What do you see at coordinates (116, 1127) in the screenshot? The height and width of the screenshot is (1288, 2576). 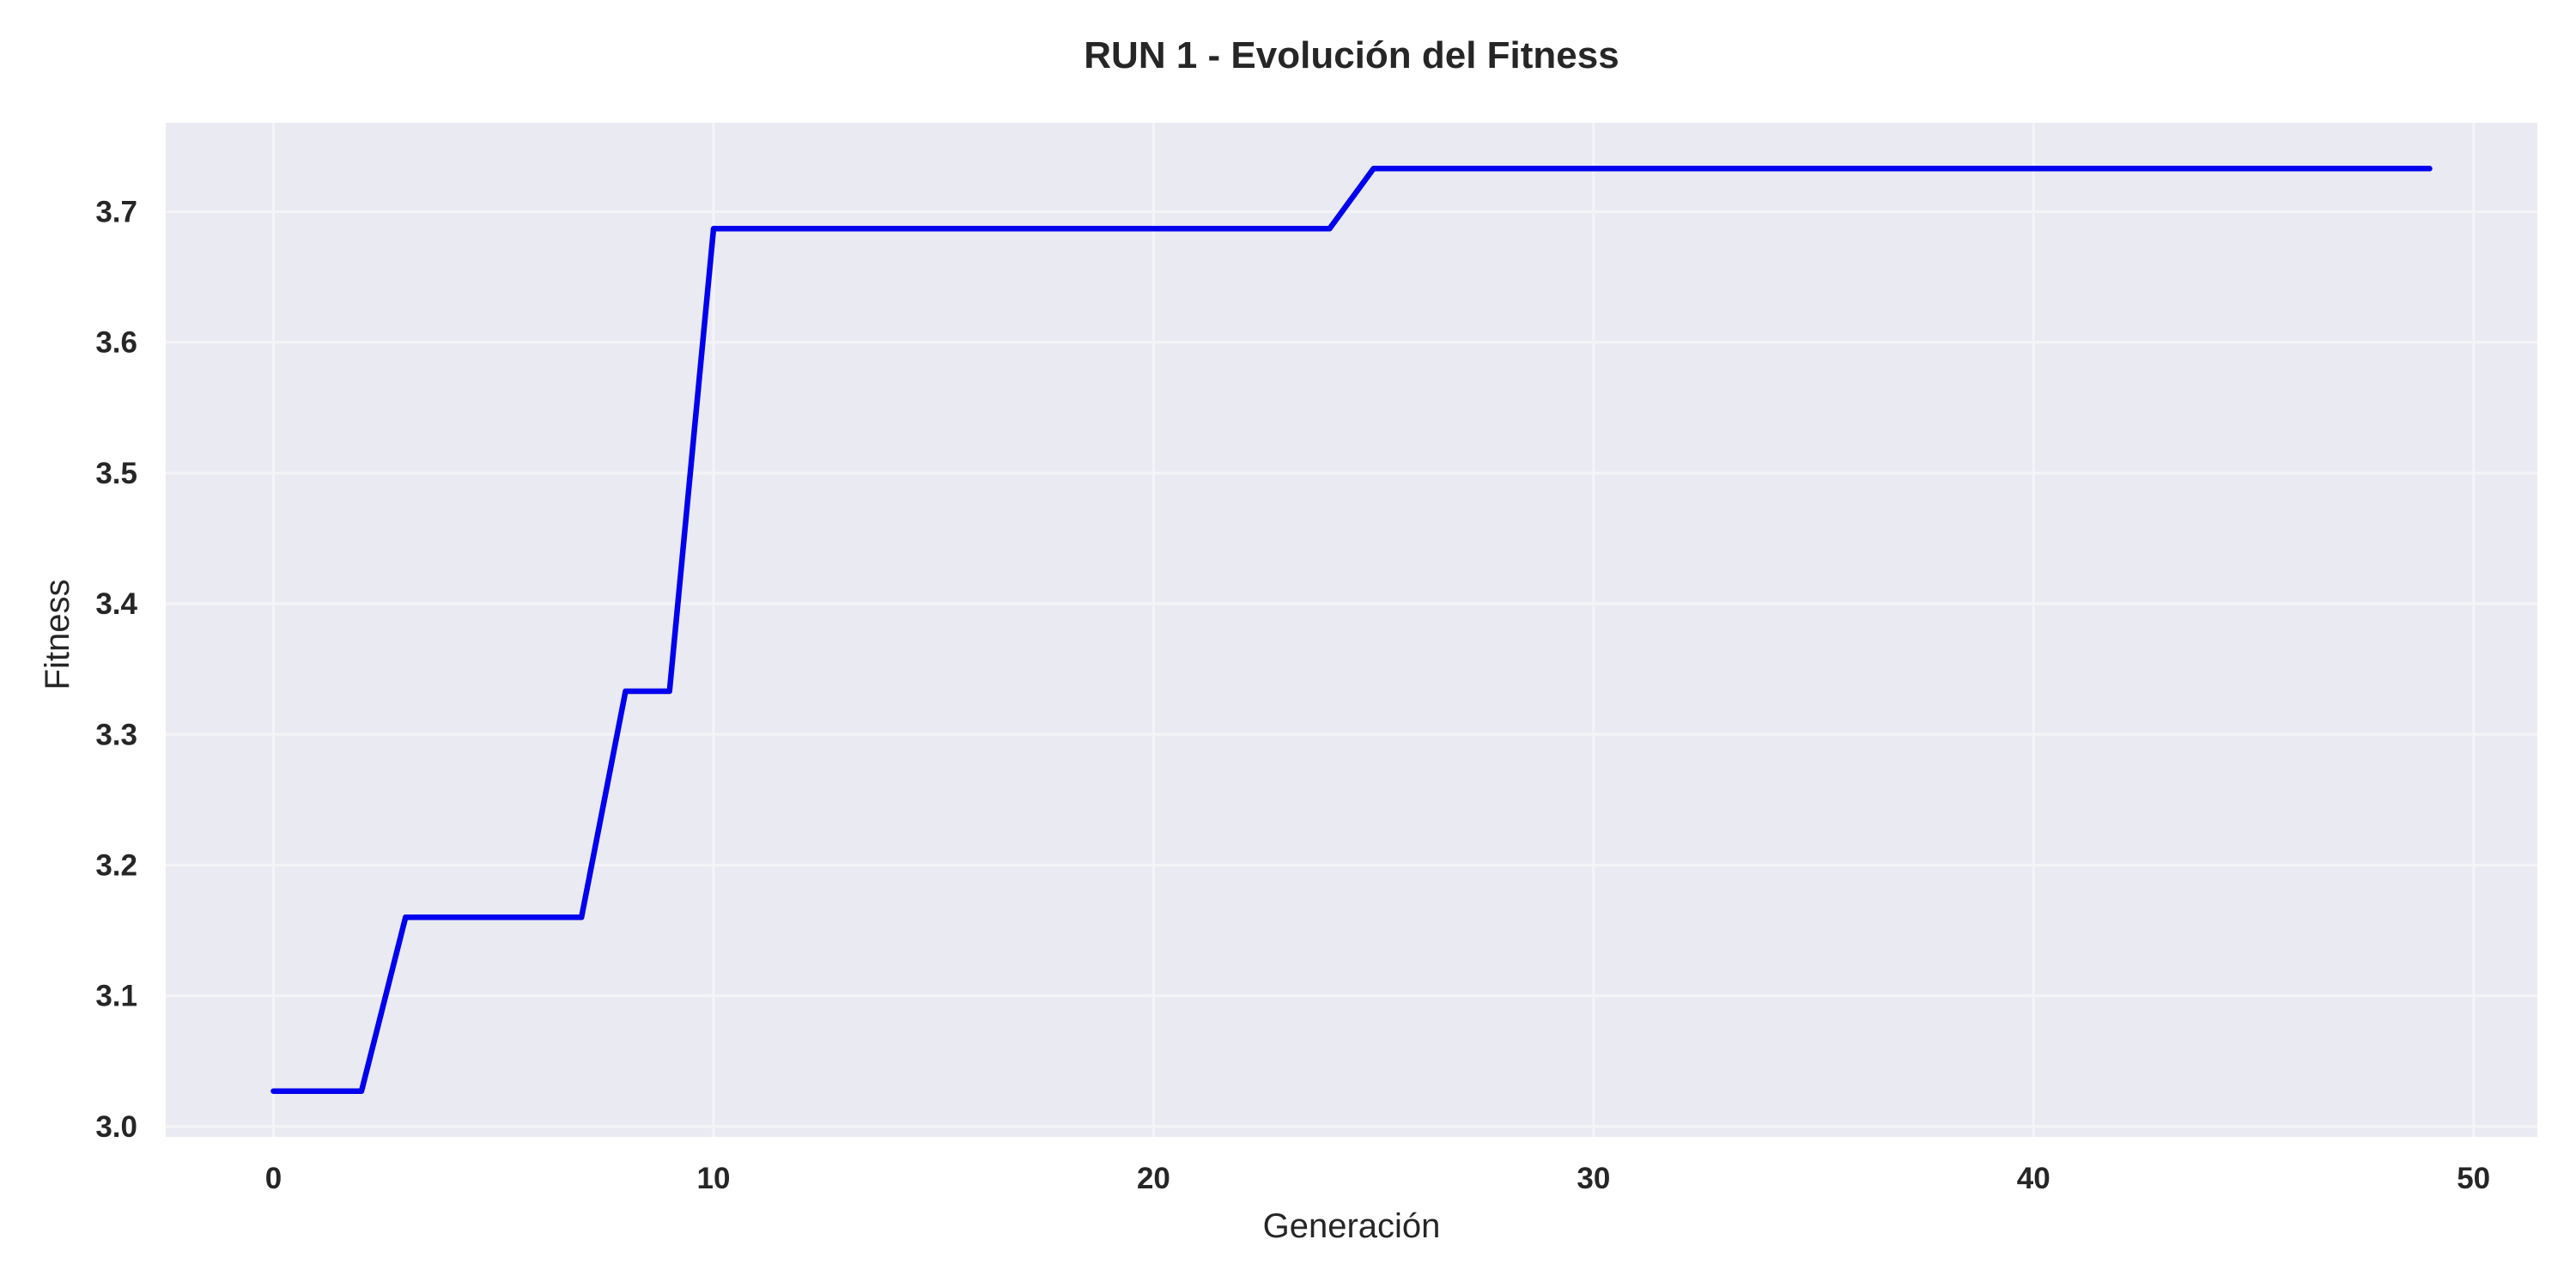 I see `y-tick-label: 3.0` at bounding box center [116, 1127].